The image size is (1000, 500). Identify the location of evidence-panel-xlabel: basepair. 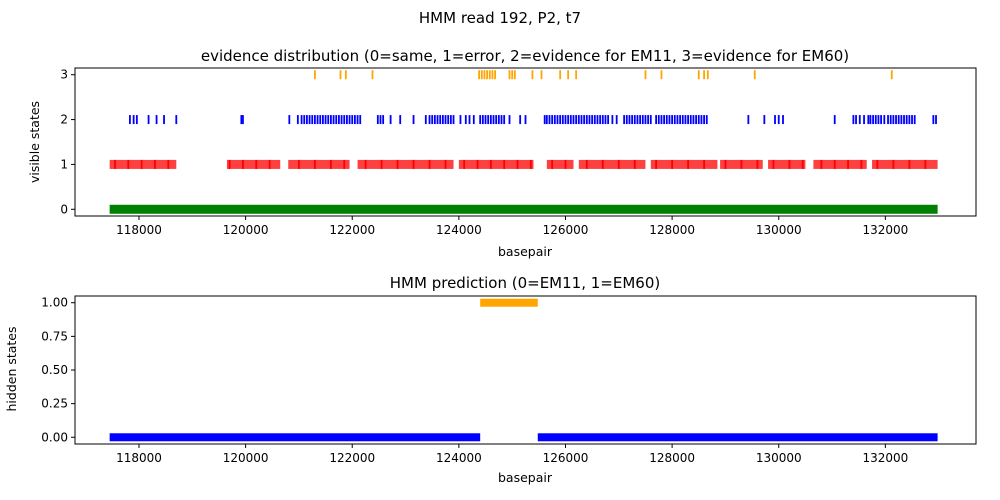
(525, 251).